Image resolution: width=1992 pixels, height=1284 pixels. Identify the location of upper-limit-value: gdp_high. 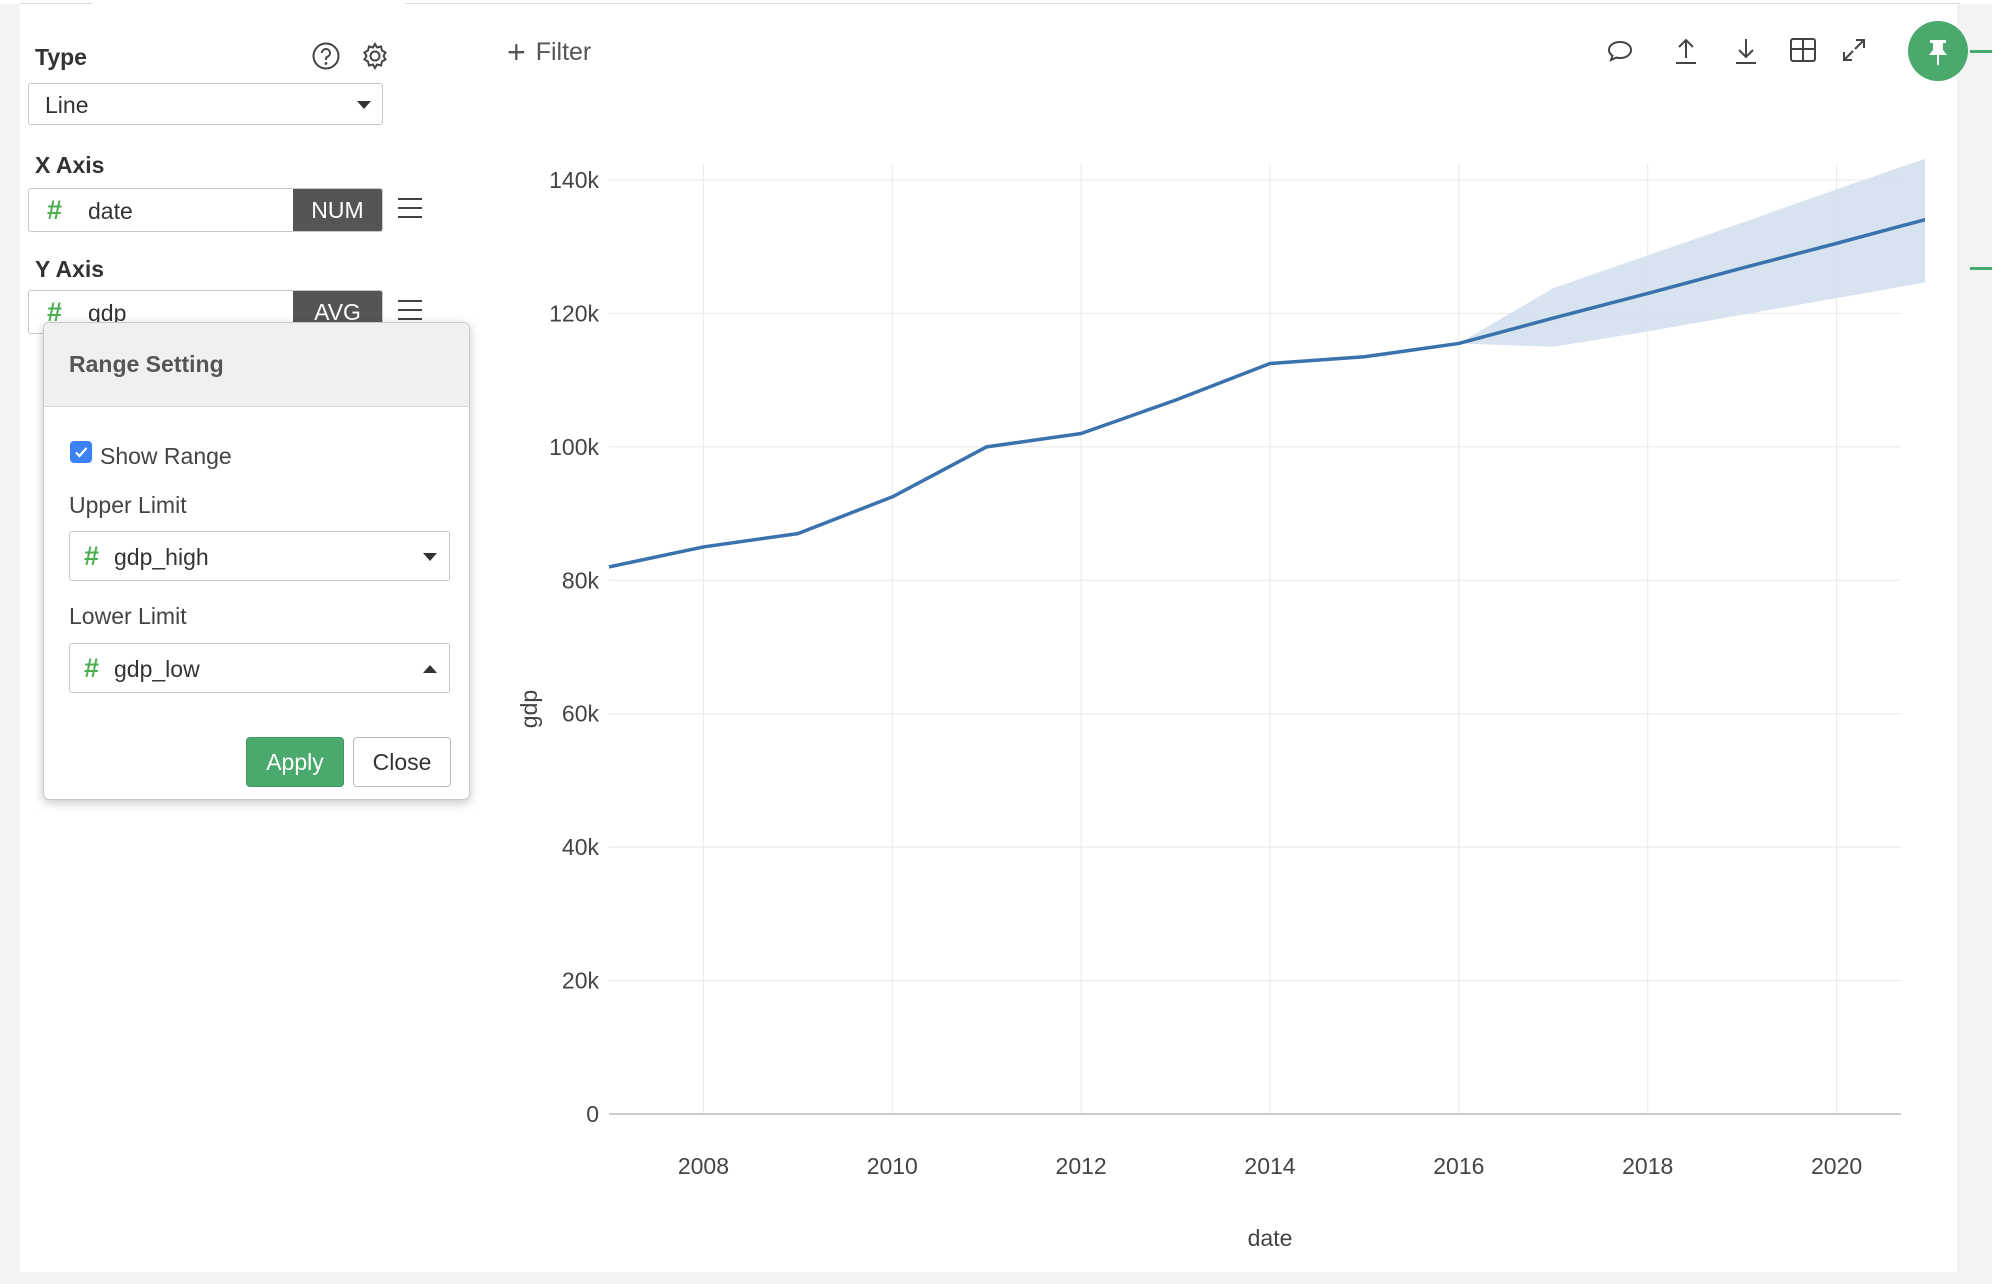
(161, 557).